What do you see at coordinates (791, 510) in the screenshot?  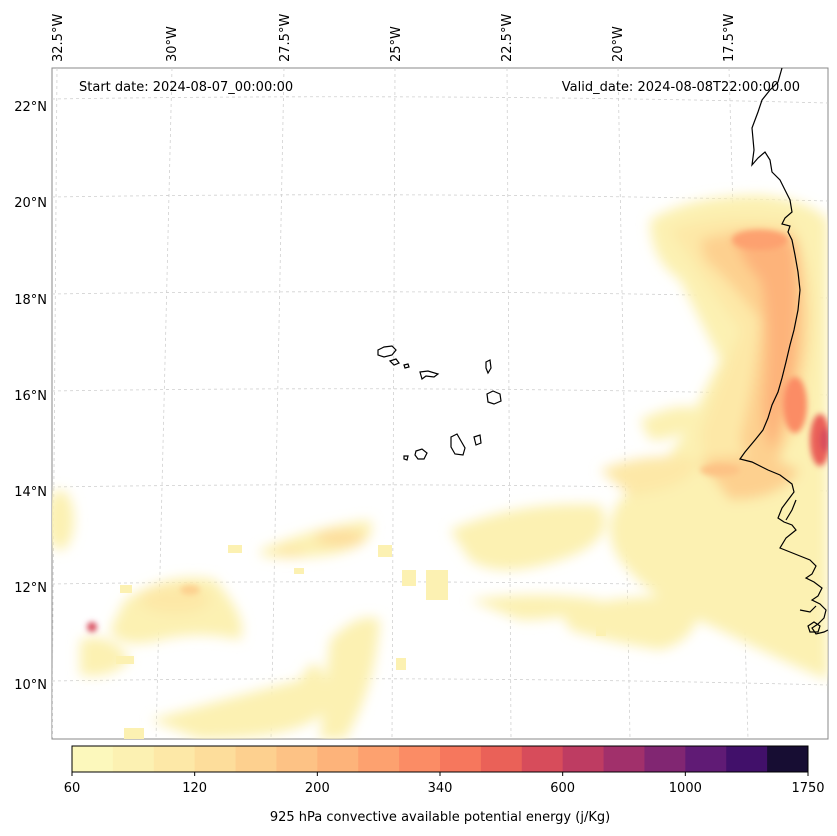 I see `senegal-river-detail` at bounding box center [791, 510].